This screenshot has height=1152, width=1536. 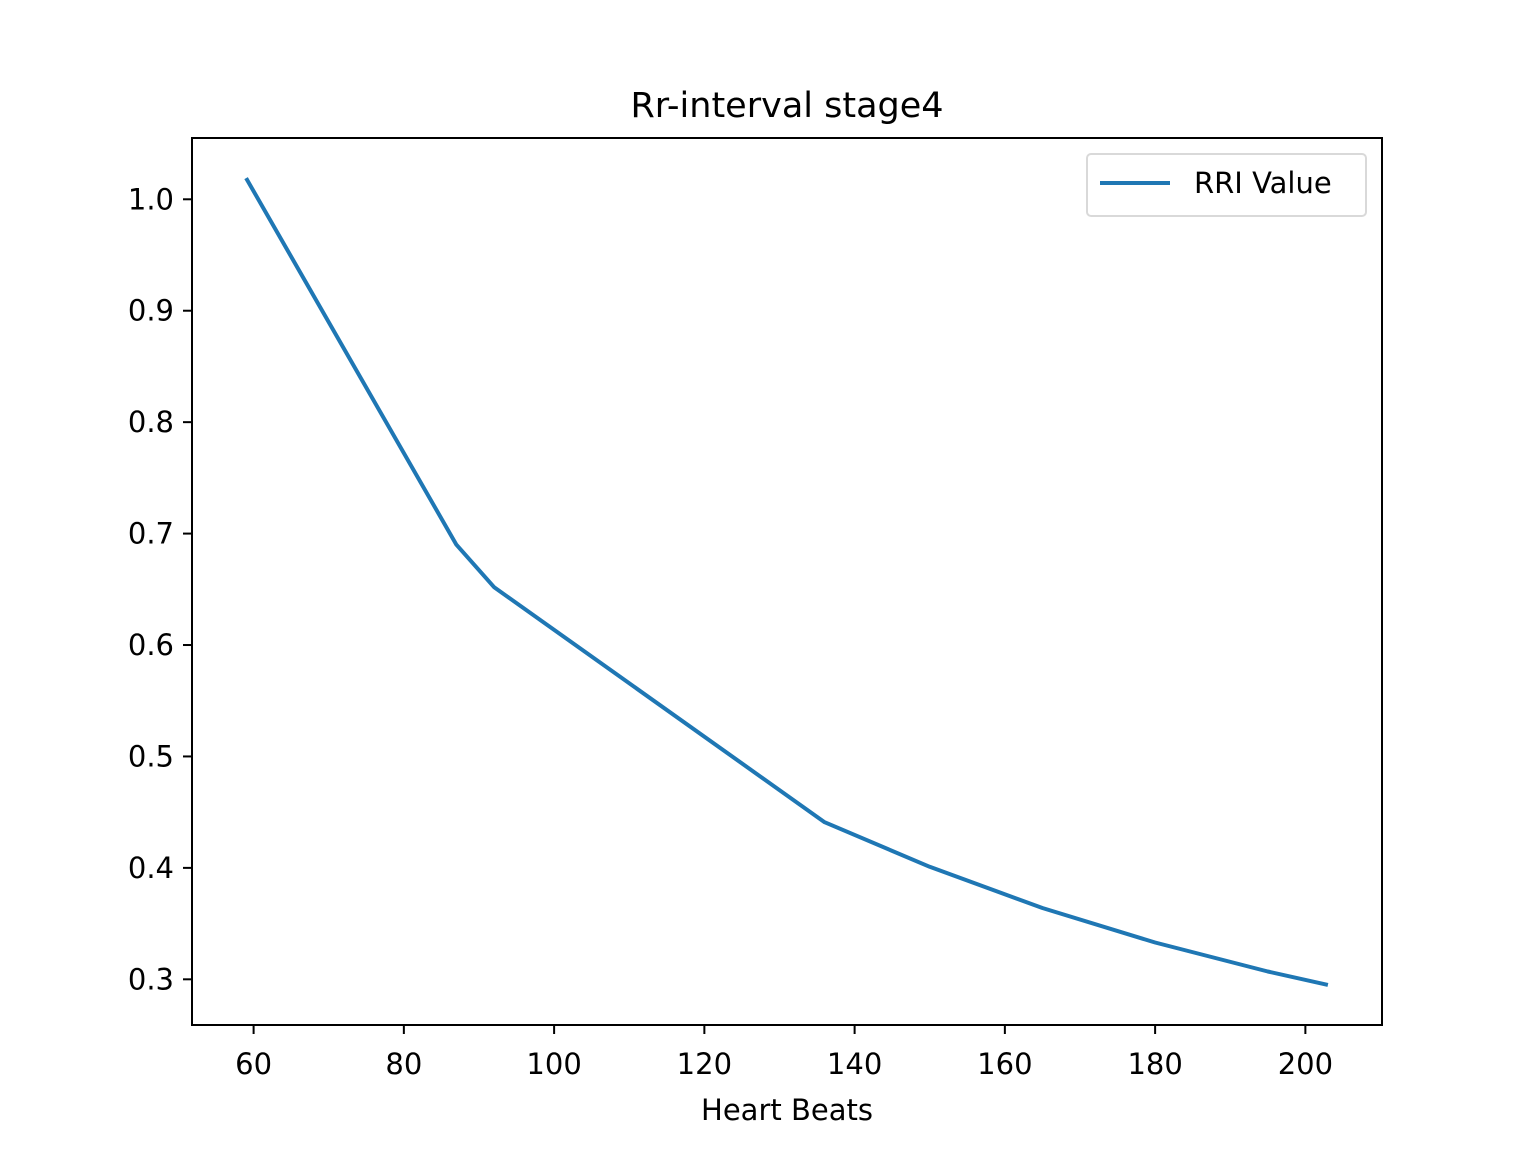 I want to click on x-axis-title: Heart Beats, so click(x=787, y=1110).